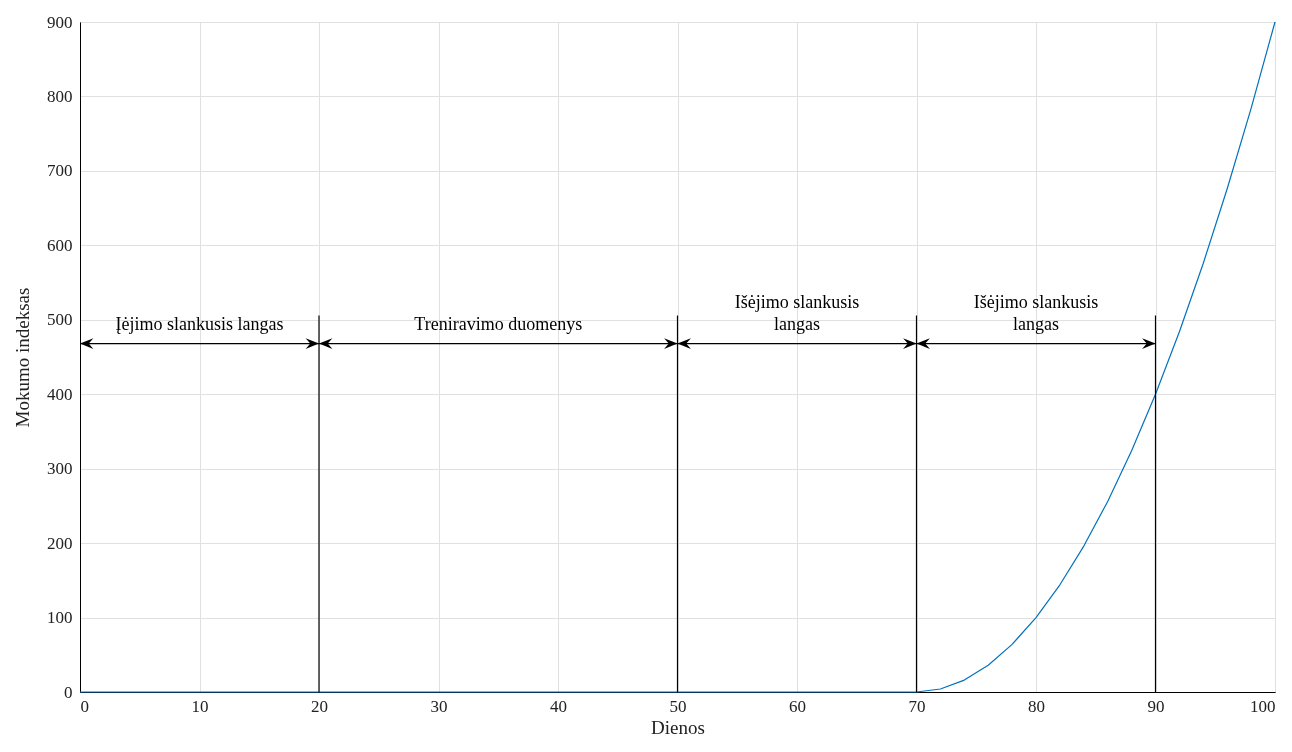 The image size is (1292, 752). I want to click on x-tick-label: 80, so click(1036, 706).